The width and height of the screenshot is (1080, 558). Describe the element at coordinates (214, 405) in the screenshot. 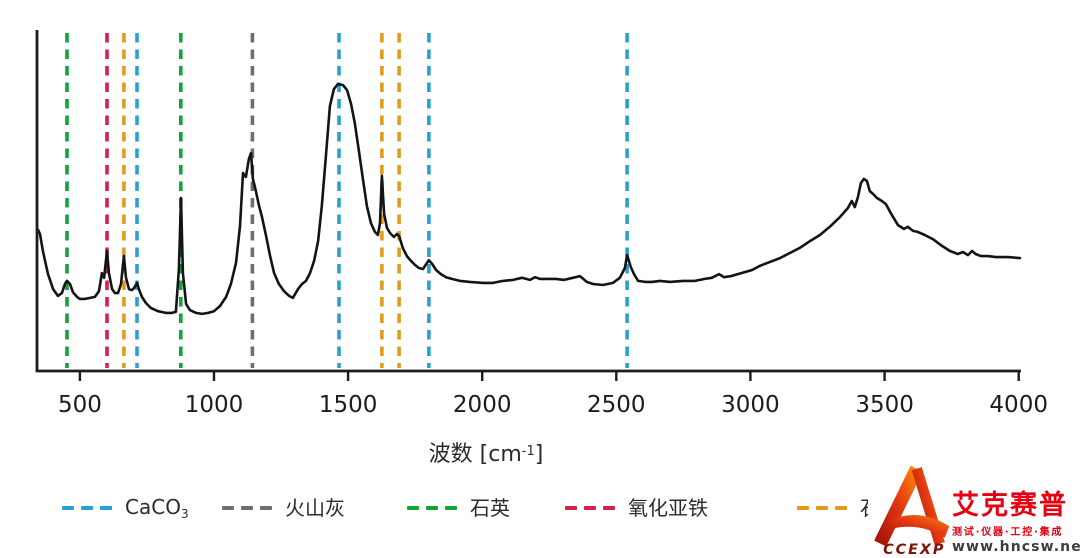

I see `x-tick-label: 1000` at that location.